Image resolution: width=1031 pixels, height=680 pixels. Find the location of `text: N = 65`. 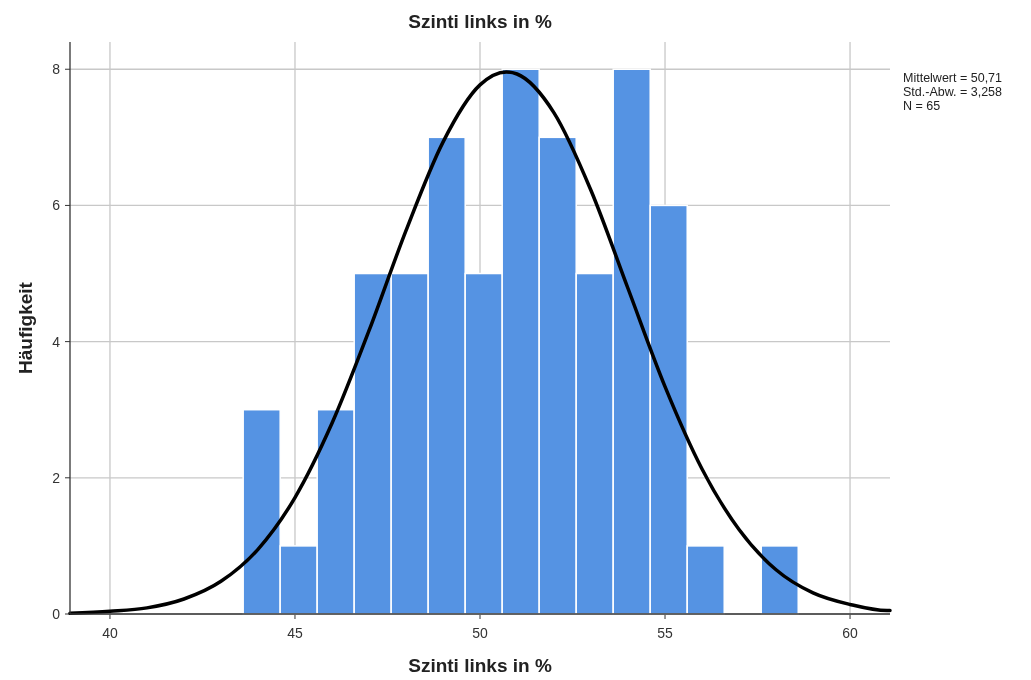

text: N = 65 is located at coordinates (922, 106).